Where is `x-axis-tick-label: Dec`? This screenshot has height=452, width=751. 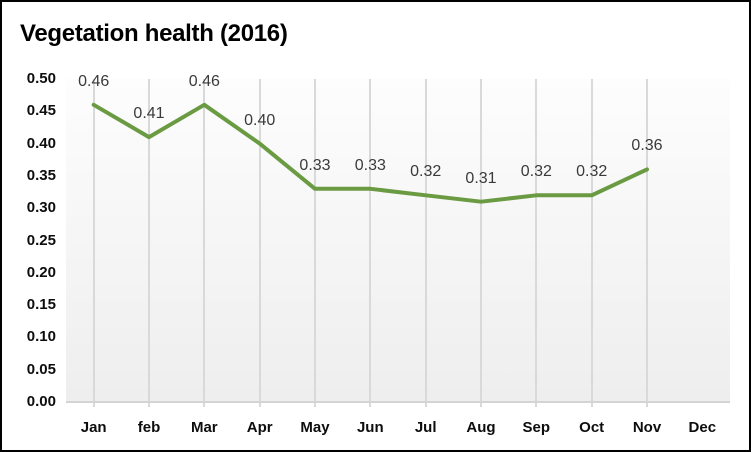
x-axis-tick-label: Dec is located at coordinates (702, 427).